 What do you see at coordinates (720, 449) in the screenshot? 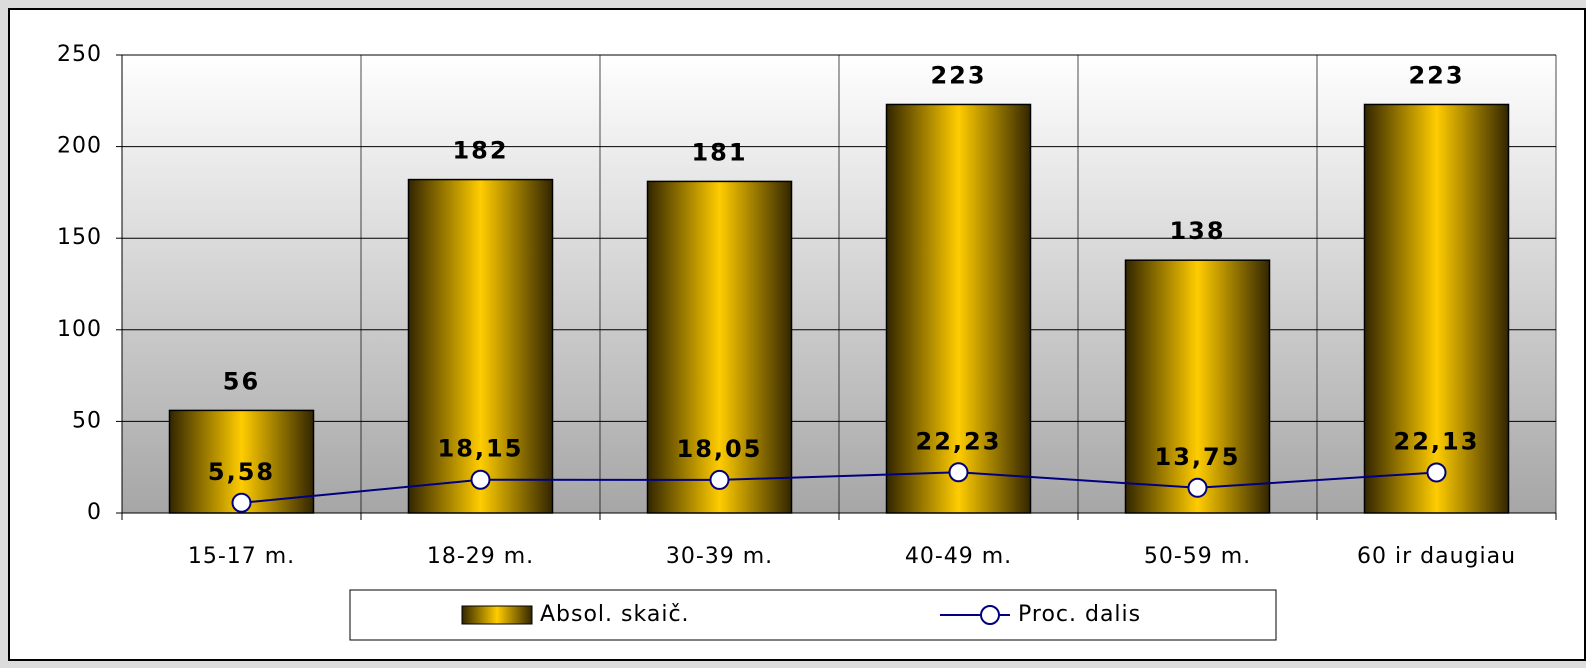
I see `data-label: 18,05` at bounding box center [720, 449].